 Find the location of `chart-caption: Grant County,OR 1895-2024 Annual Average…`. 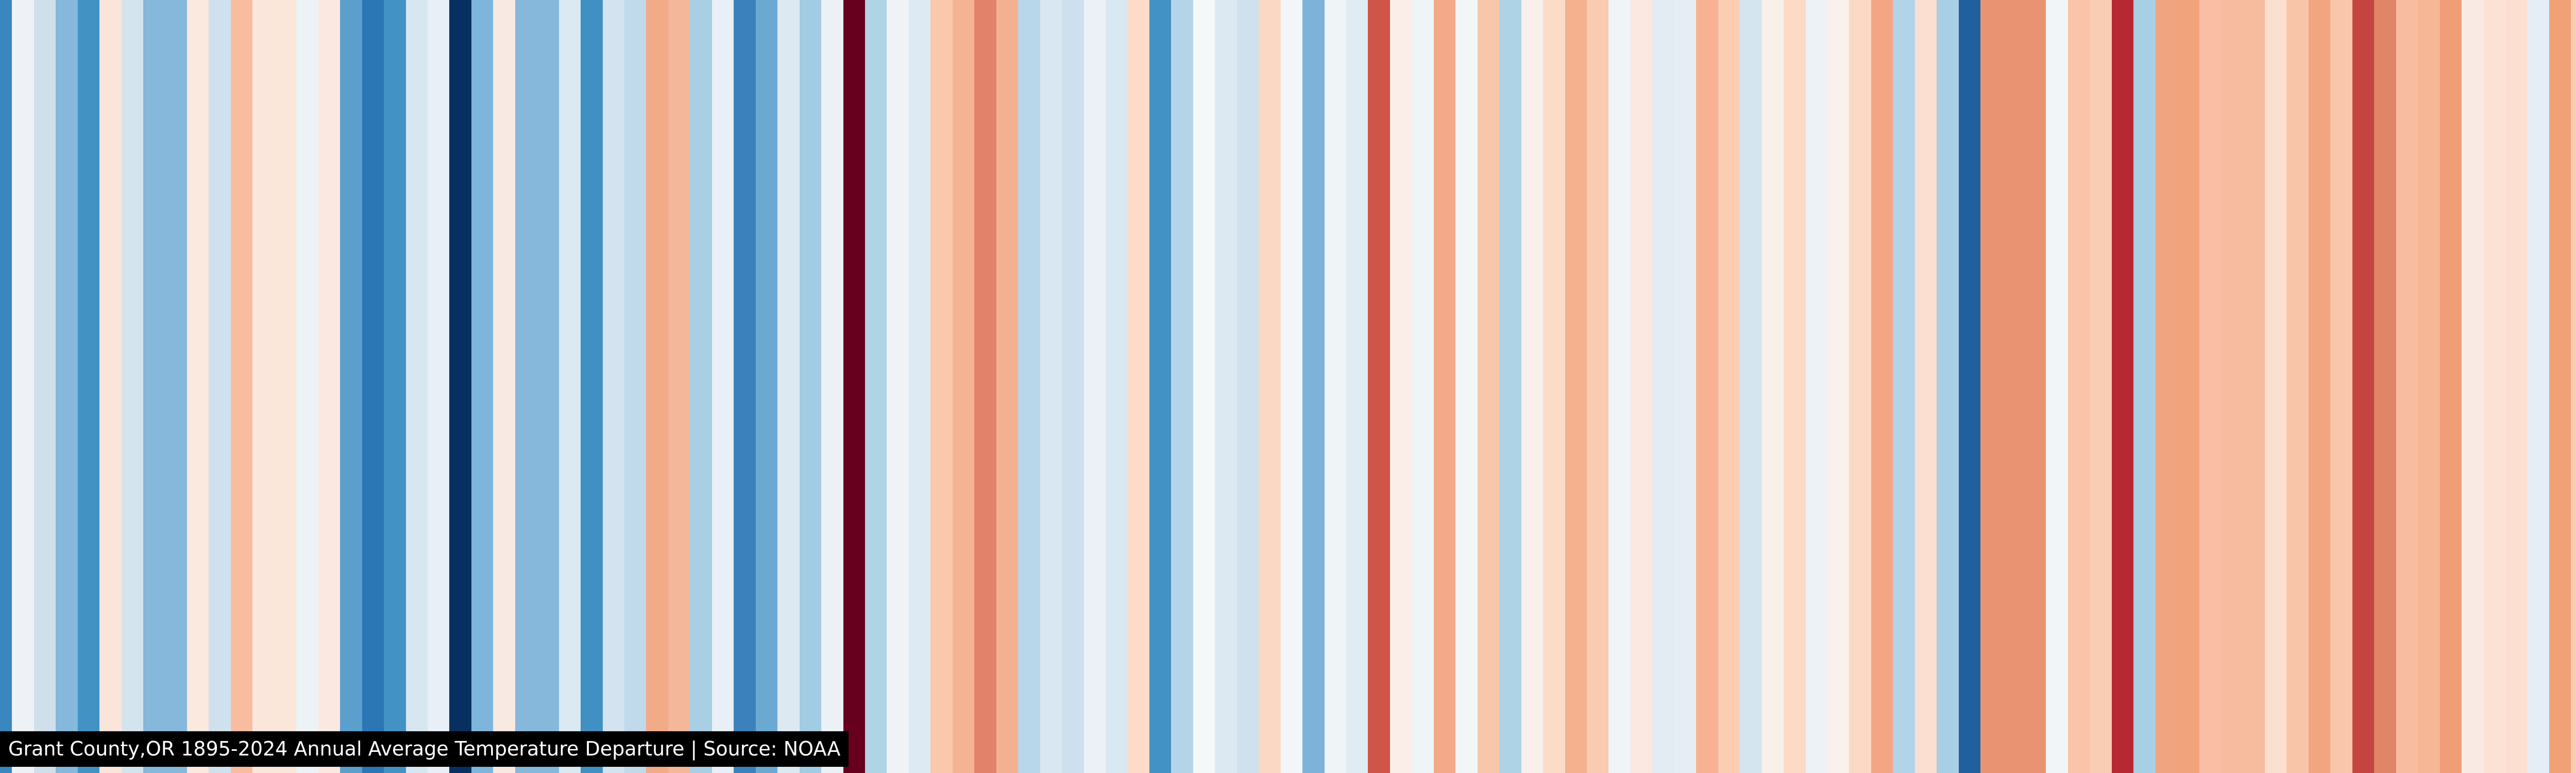

chart-caption: Grant County,OR 1895-2024 Annual Average… is located at coordinates (424, 749).